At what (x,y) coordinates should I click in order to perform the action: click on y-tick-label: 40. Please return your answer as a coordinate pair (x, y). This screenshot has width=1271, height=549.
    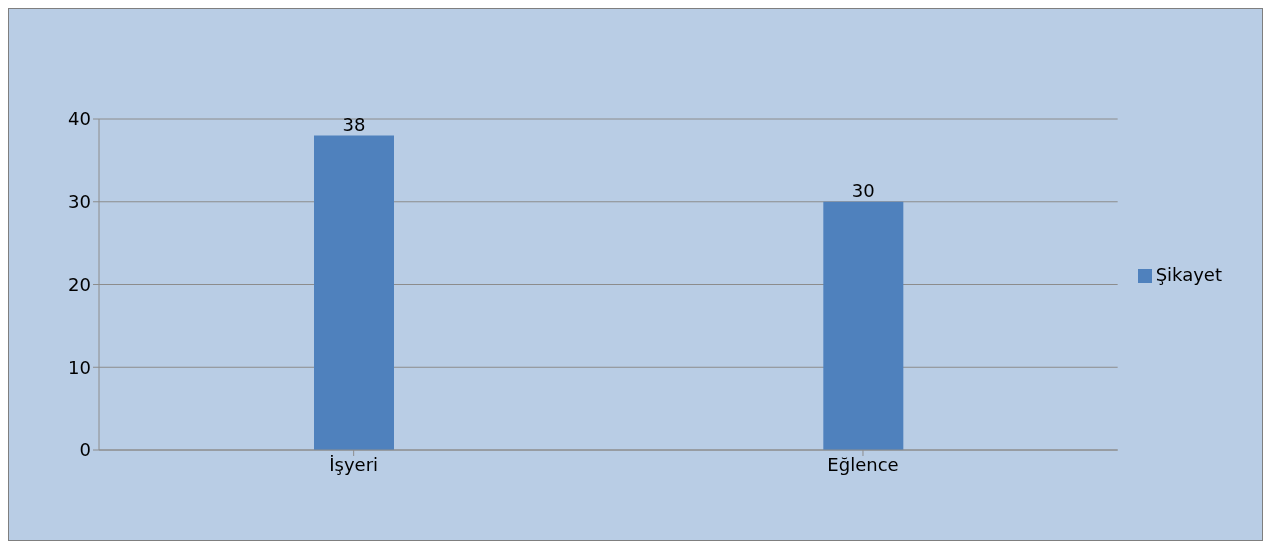
    Looking at the image, I should click on (79, 119).